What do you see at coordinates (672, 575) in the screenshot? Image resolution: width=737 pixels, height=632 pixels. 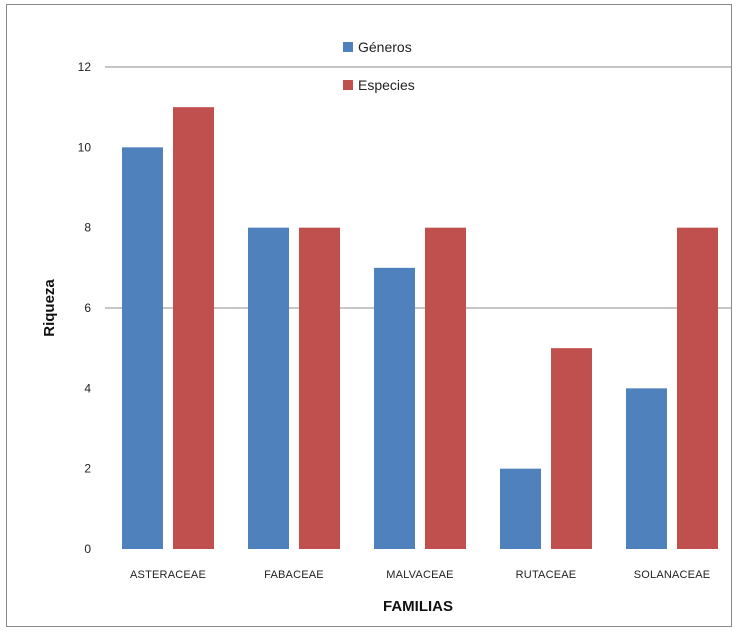 I see `x-category-label: SOLANACEAE` at bounding box center [672, 575].